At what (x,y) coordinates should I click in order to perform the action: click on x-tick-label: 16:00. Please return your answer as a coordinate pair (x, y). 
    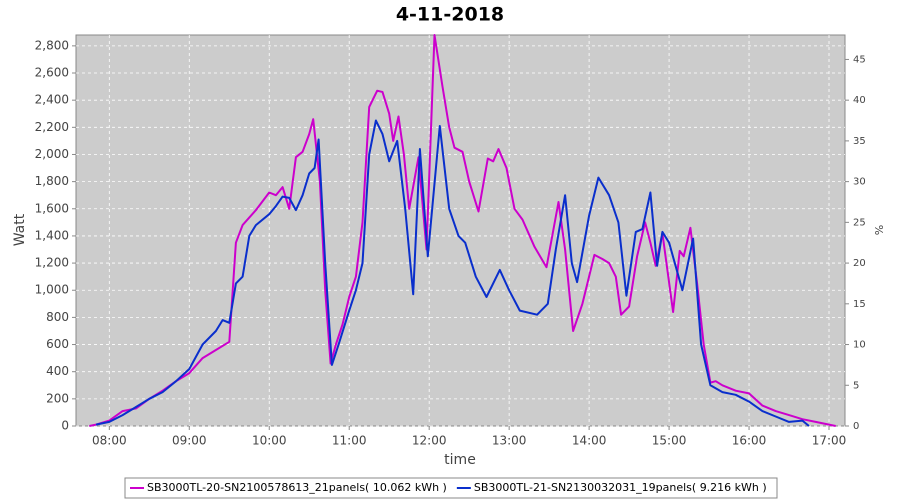
    Looking at the image, I should click on (749, 441).